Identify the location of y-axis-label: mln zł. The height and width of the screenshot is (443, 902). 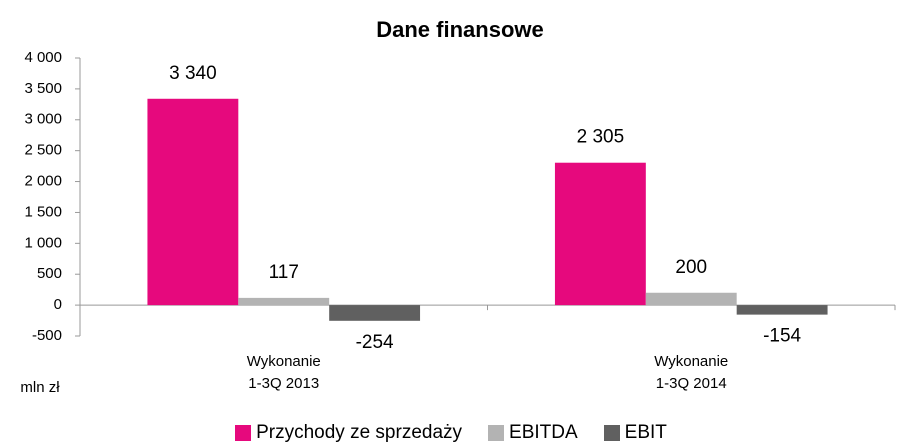
(40, 387).